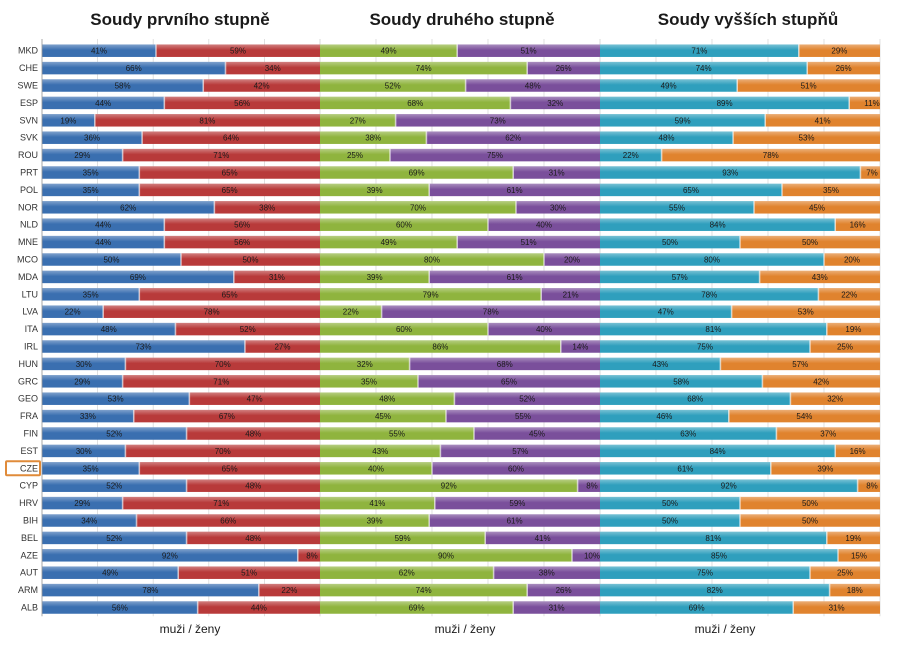 The image size is (900, 645). I want to click on category-label: NOR, so click(28, 207).